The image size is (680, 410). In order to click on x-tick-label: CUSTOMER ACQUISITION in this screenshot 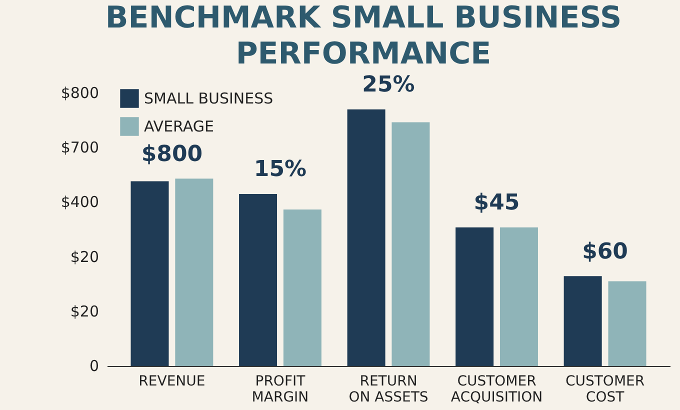, I will do `click(496, 390)`.